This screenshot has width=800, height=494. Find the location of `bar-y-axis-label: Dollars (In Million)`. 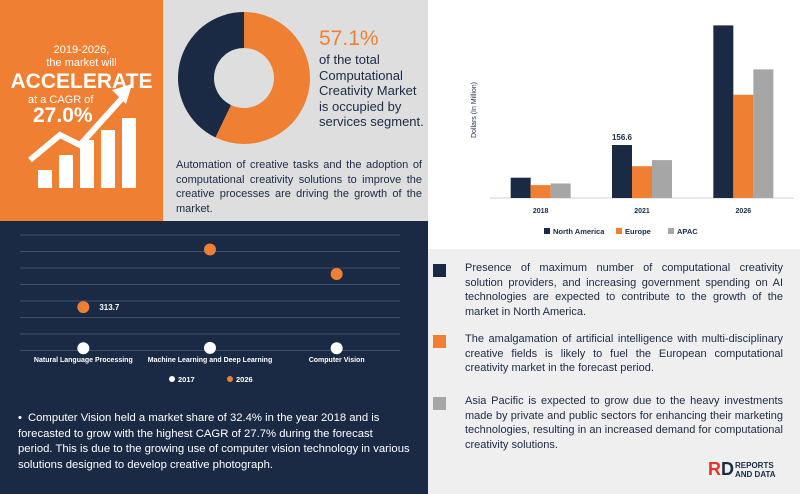

bar-y-axis-label: Dollars (In Million) is located at coordinates (474, 110).